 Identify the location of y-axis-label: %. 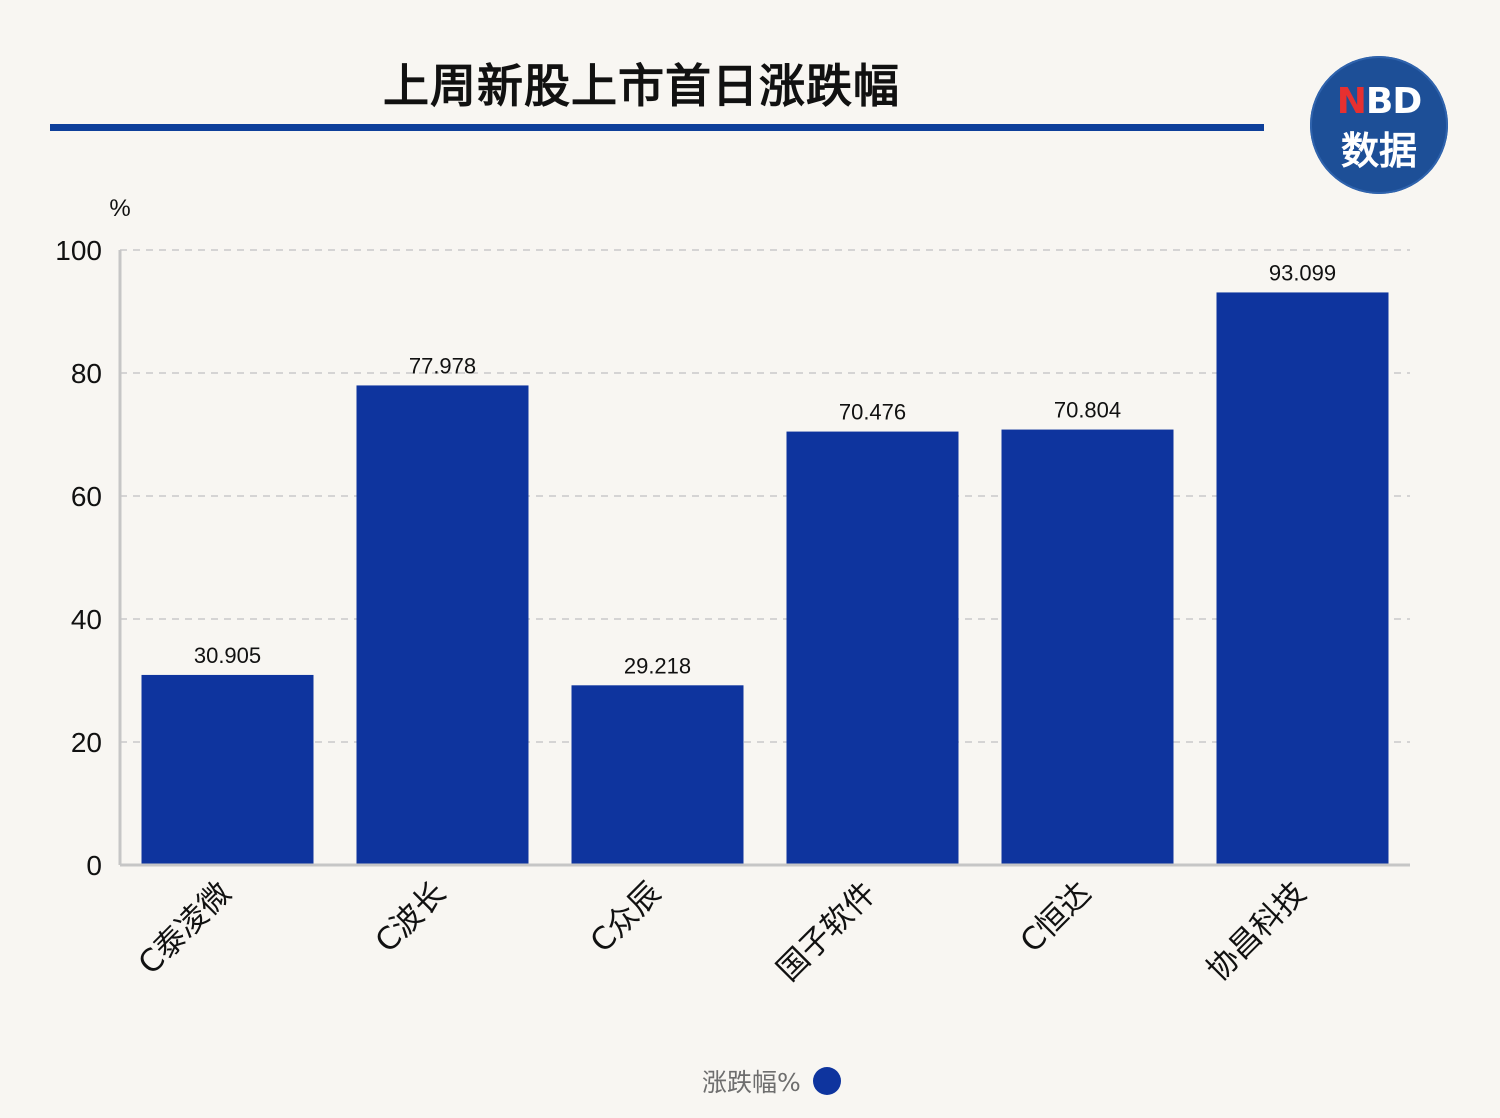
(119, 208).